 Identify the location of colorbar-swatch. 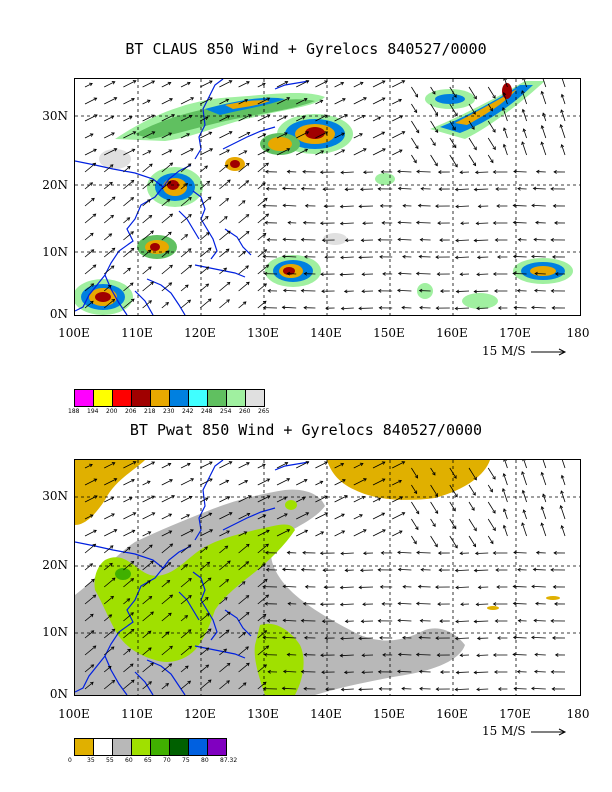
(255, 398).